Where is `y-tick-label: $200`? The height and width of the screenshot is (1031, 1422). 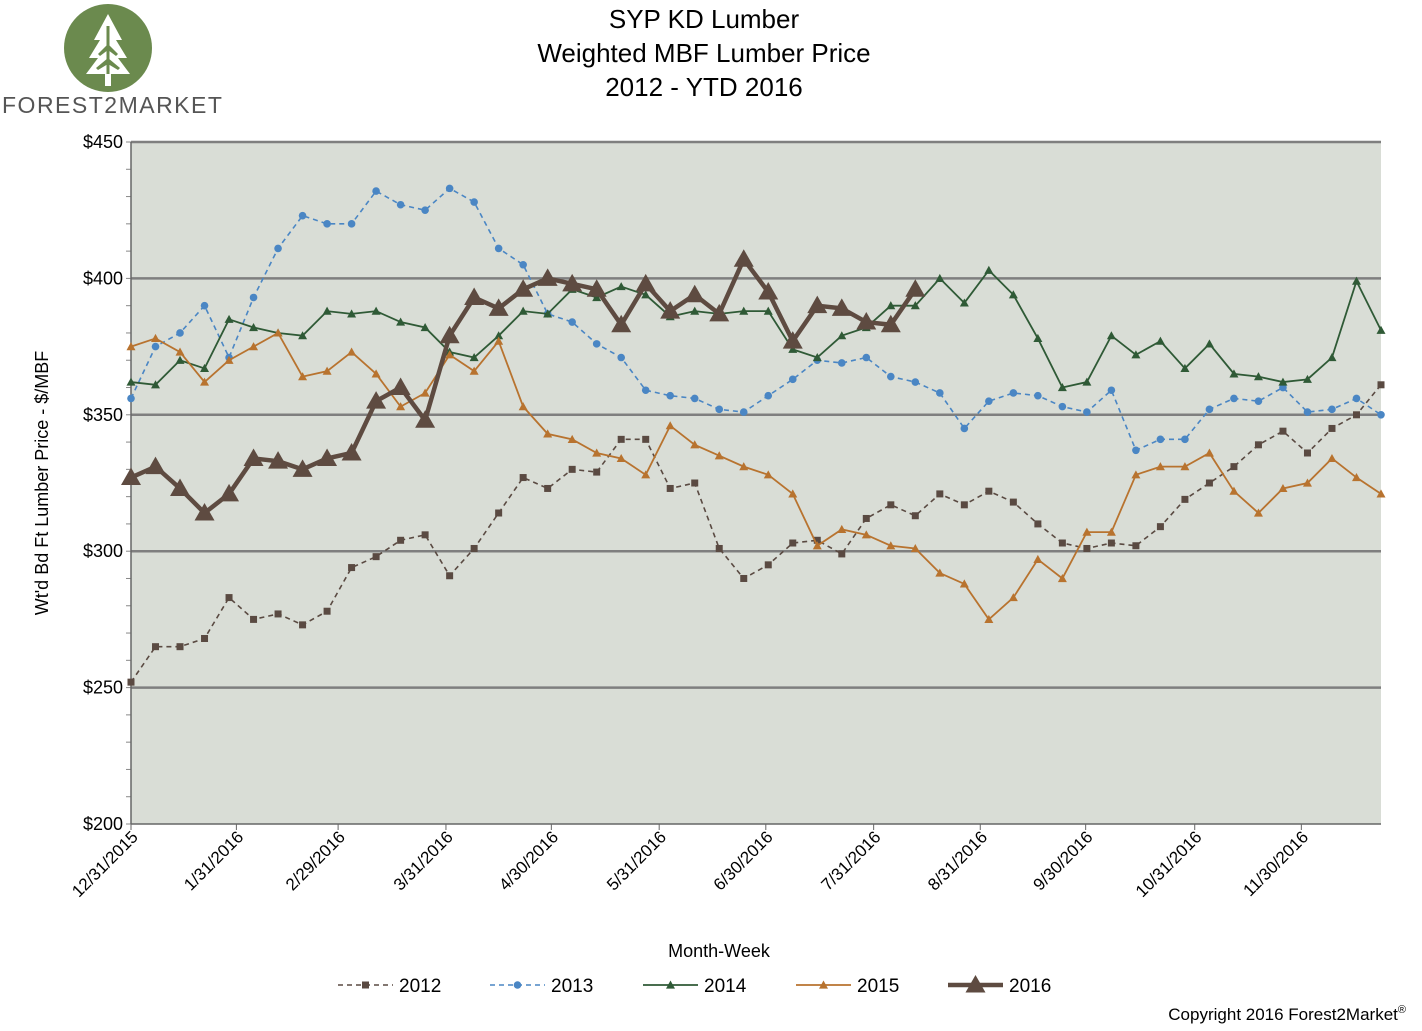
y-tick-label: $200 is located at coordinates (103, 824).